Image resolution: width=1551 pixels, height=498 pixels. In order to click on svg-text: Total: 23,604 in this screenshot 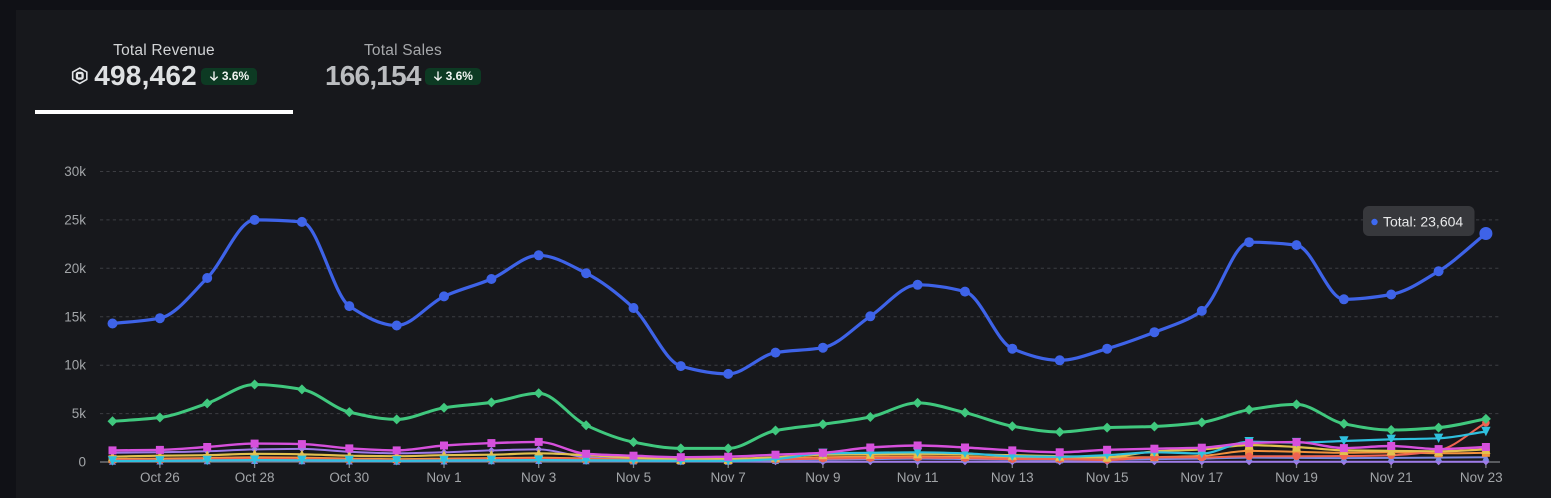, I will do `click(1423, 222)`.